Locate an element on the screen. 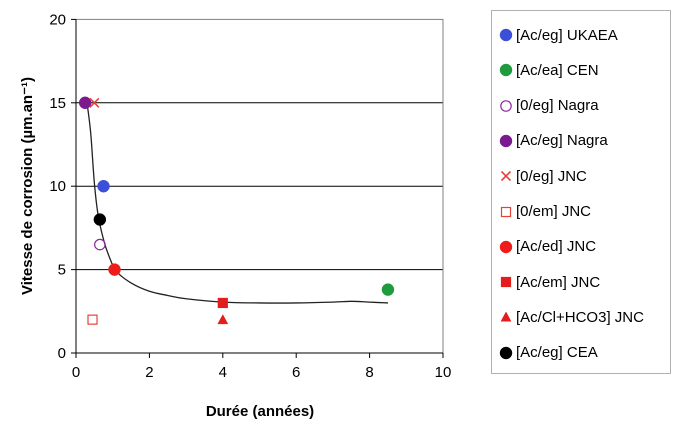 The height and width of the screenshot is (423, 674). legend-item: [Ac/eg] Nagra is located at coordinates (553, 141).